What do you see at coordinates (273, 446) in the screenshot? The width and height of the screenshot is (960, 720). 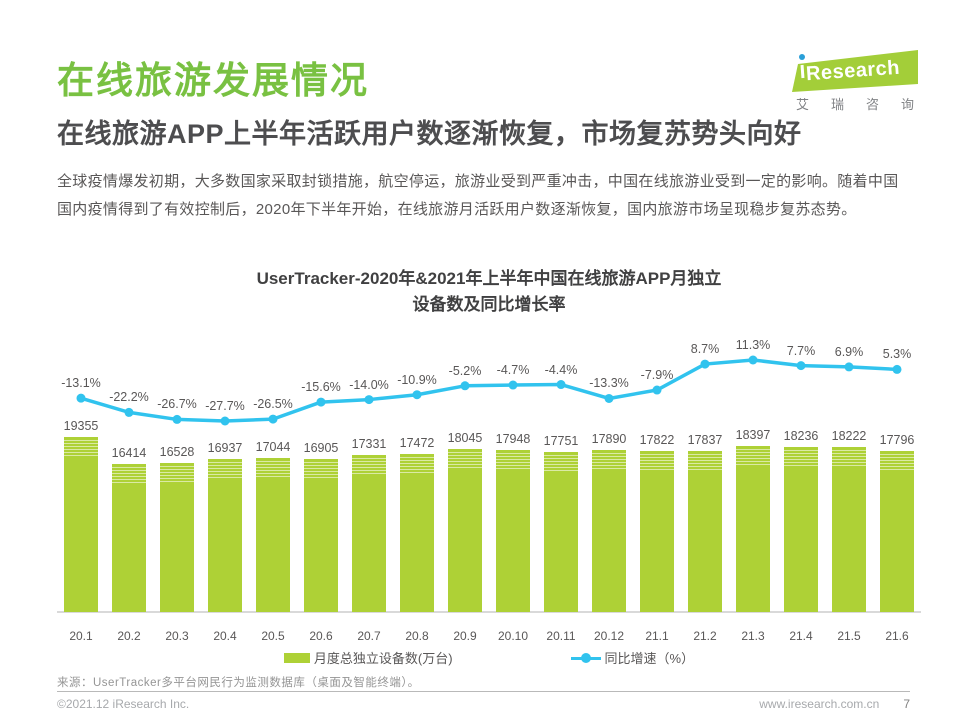 I see `bar-value-label: 17044` at bounding box center [273, 446].